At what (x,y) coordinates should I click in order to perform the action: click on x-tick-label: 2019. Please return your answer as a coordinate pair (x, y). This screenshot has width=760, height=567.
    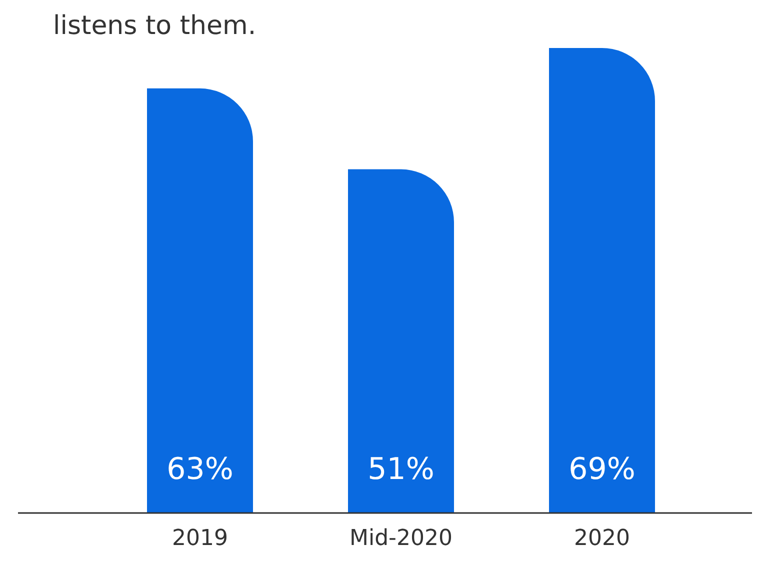
    Looking at the image, I should click on (200, 538).